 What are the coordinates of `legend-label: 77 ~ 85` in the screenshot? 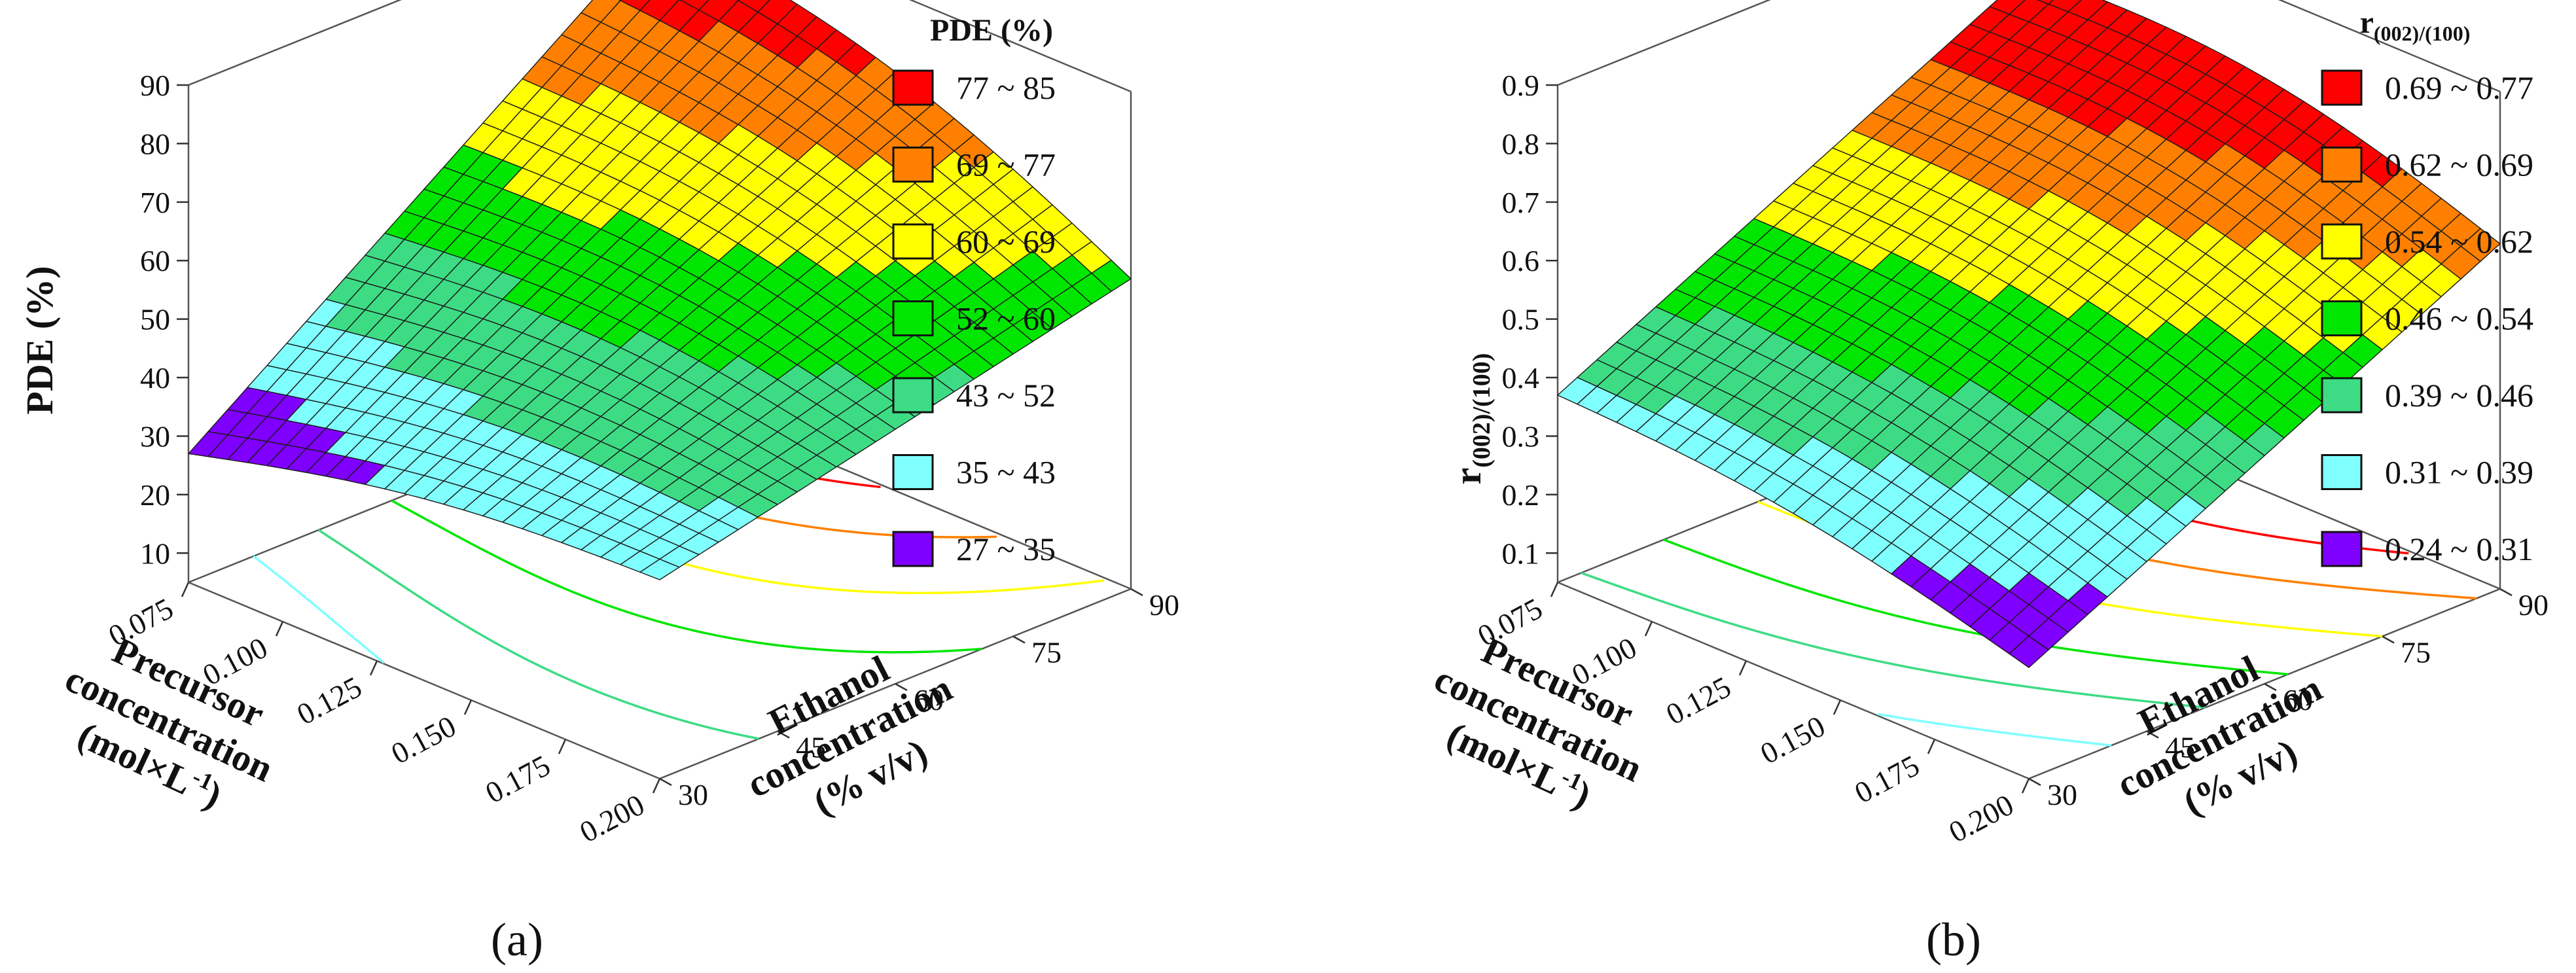 It's located at (1006, 87).